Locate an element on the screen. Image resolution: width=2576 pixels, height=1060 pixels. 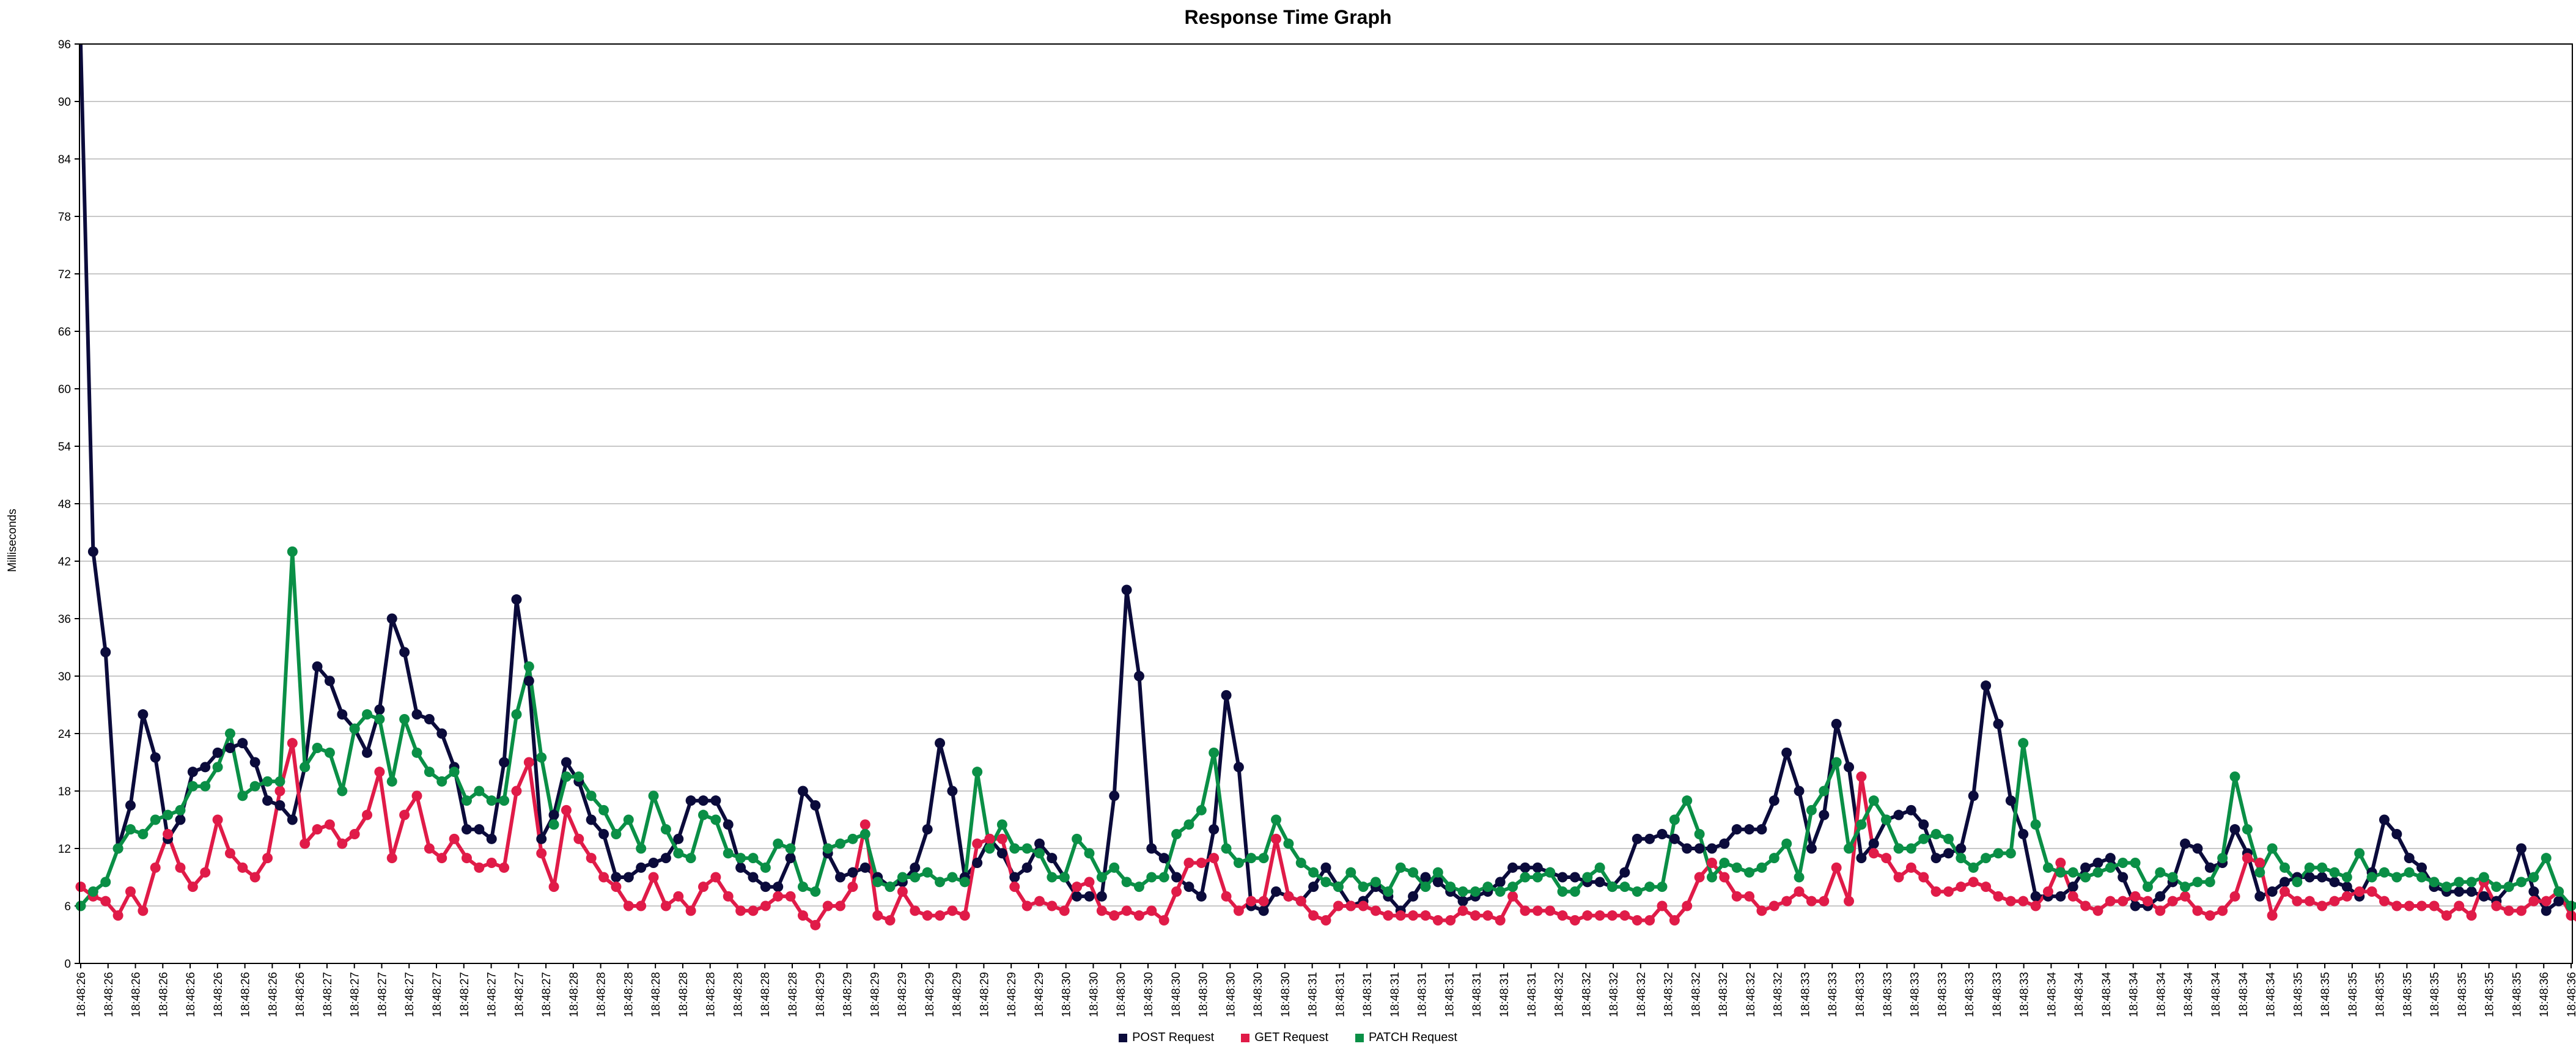
legend-label: GET Request is located at coordinates (1291, 1037).